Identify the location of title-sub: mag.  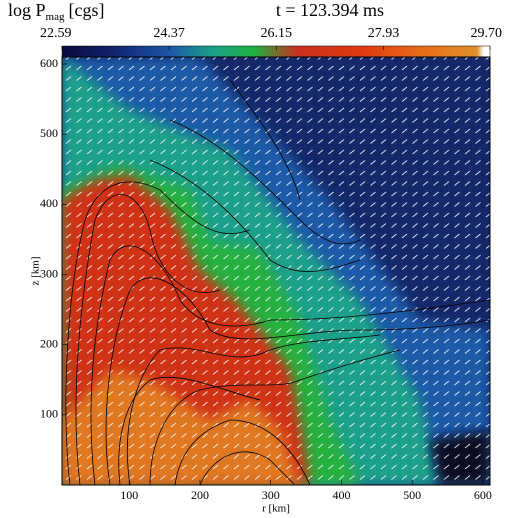
(55, 17).